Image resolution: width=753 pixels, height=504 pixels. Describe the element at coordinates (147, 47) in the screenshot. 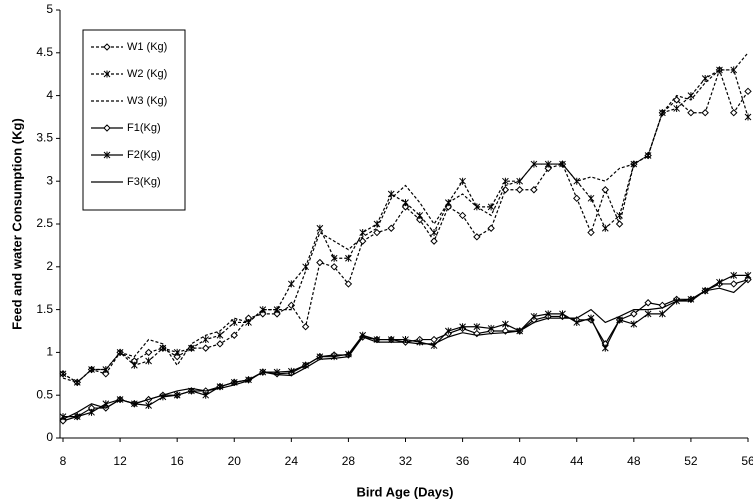

I see `legend-label: W1 (Kg)` at that location.